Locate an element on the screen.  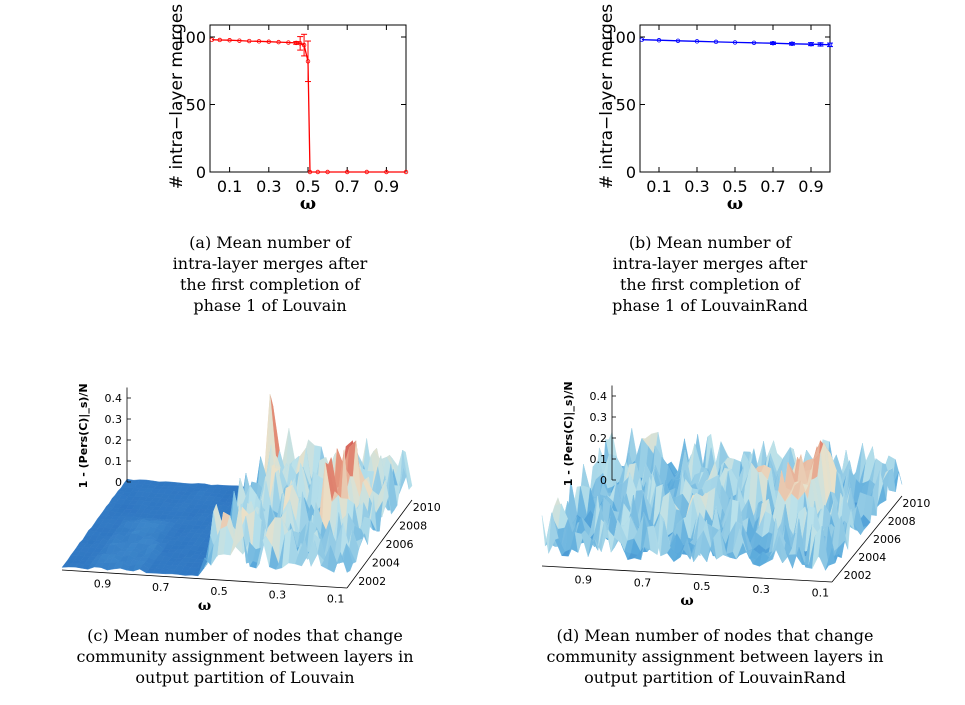
caption-a-line1: (a) Mean number of is located at coordinates (270, 242).